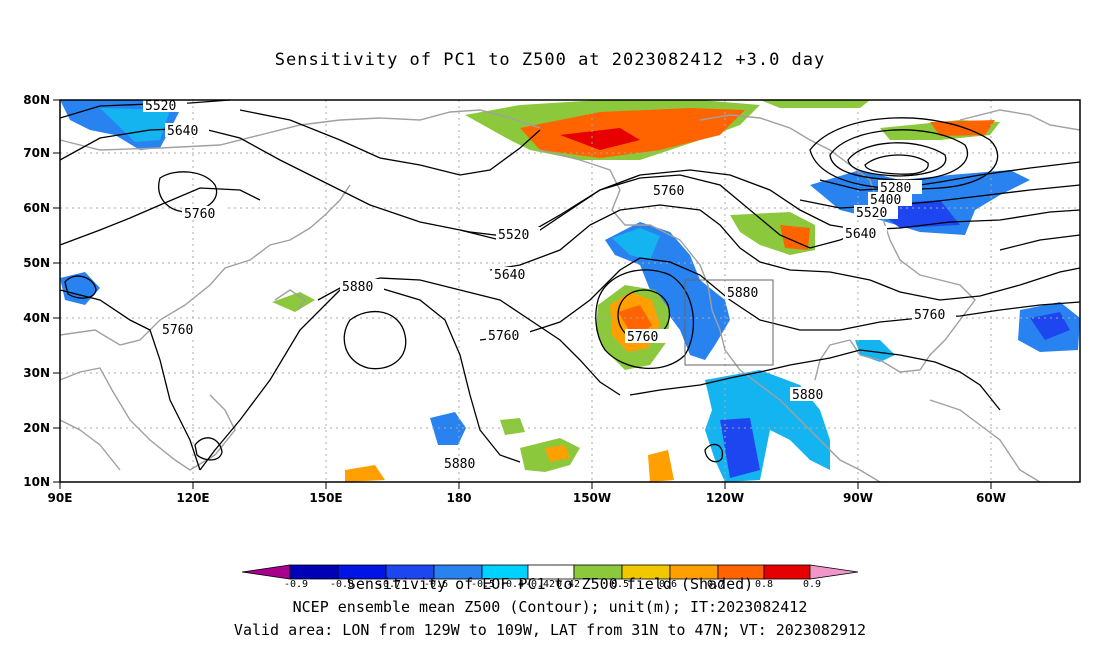 This screenshot has width=1100, height=650. Describe the element at coordinates (729, 322) in the screenshot. I see `valid-area-box` at that location.